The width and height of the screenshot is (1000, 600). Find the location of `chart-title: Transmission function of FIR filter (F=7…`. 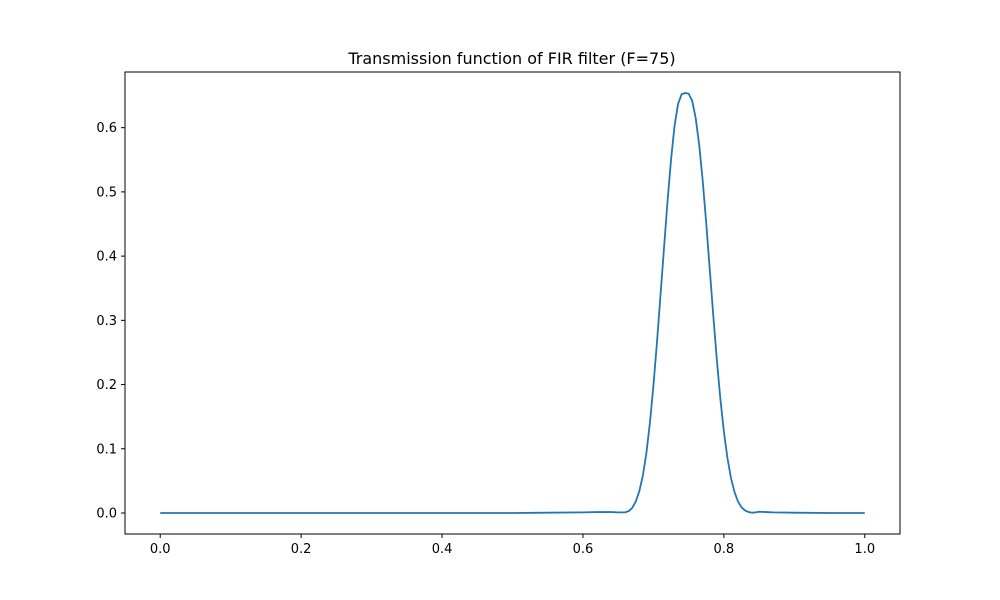

chart-title: Transmission function of FIR filter (F=7… is located at coordinates (511, 58).